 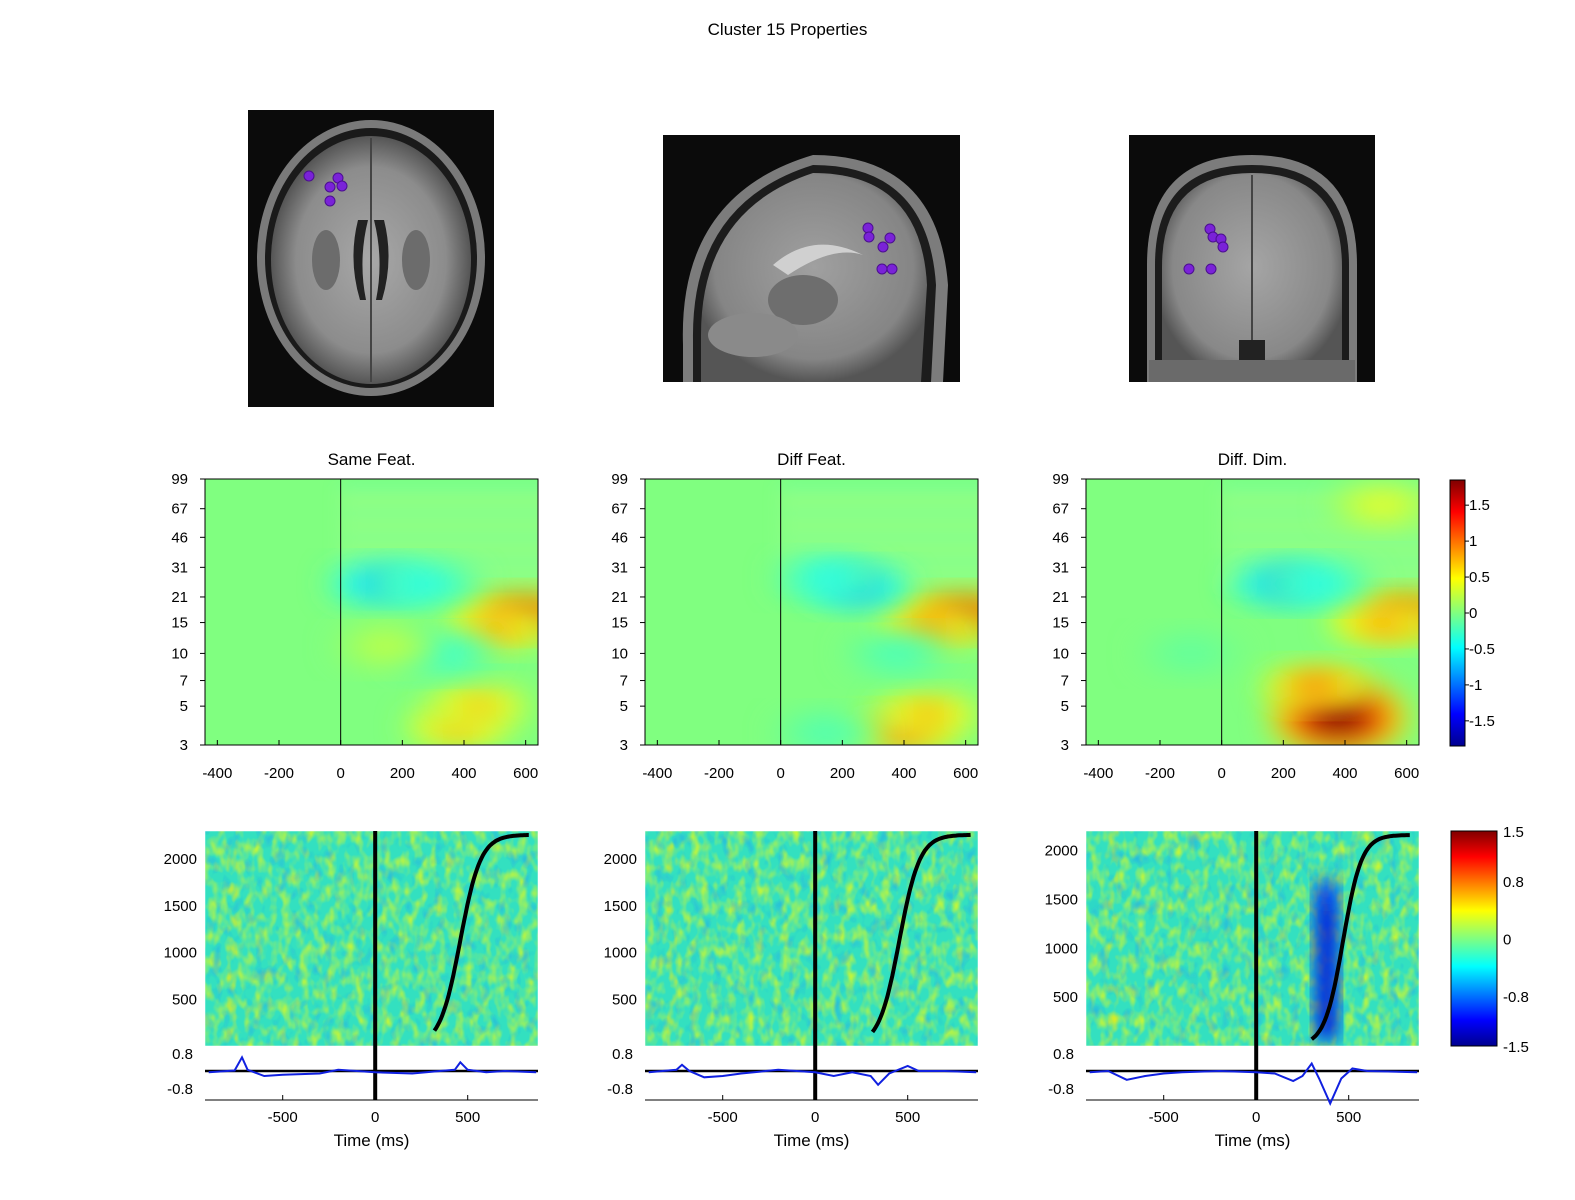 I want to click on y-tick-label: 3, so click(x=624, y=745).